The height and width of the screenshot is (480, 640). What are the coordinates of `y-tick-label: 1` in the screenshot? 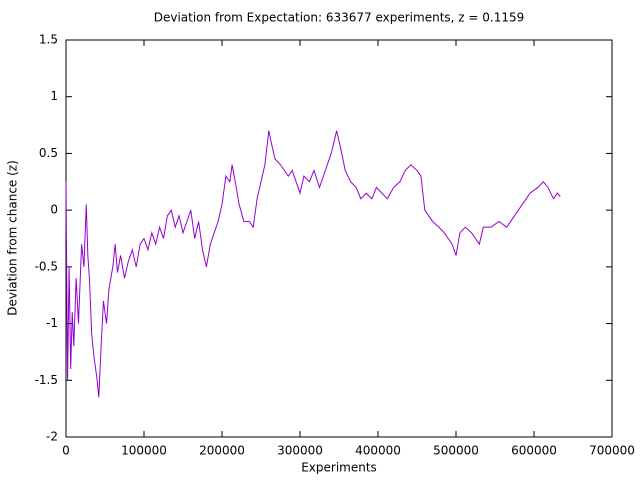 It's located at (54, 96).